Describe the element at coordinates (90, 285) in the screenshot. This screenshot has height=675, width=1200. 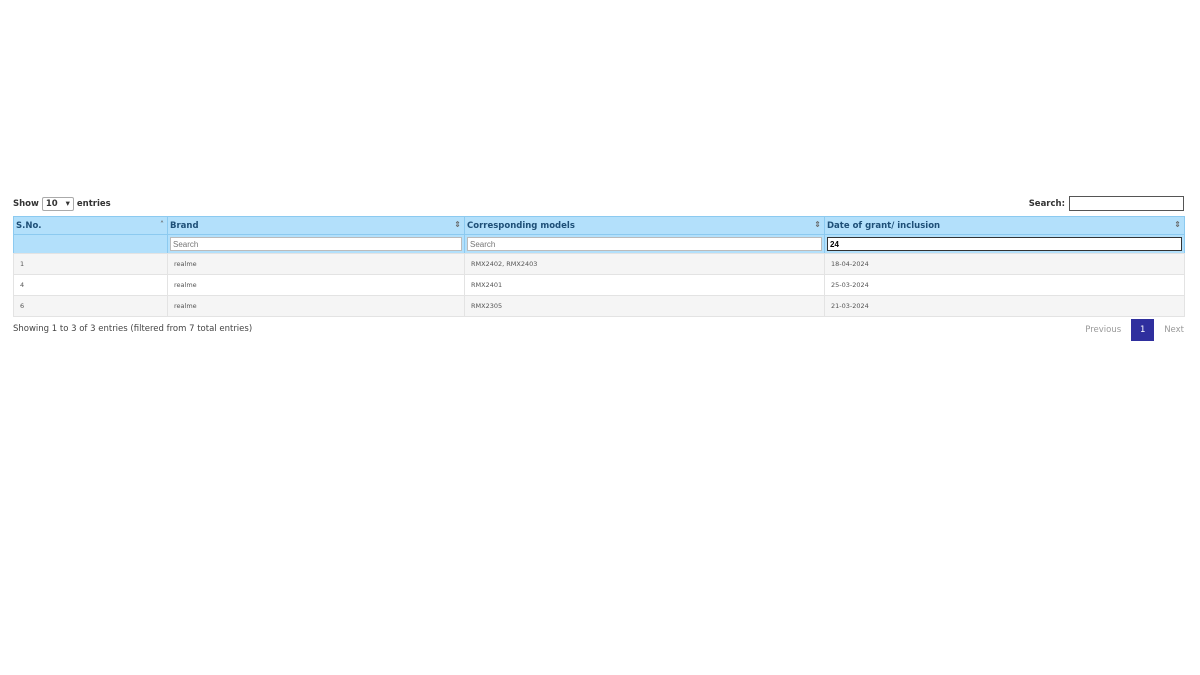
I see `cell-sno: 4` at that location.